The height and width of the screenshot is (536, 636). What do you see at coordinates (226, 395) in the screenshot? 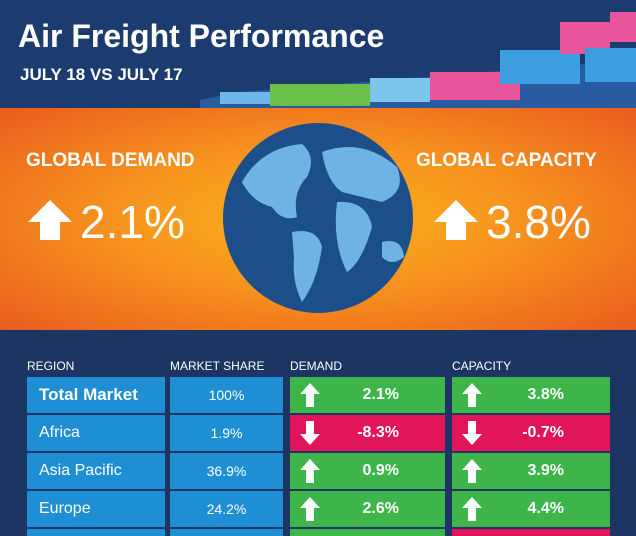
I see `share-cell: 100%` at bounding box center [226, 395].